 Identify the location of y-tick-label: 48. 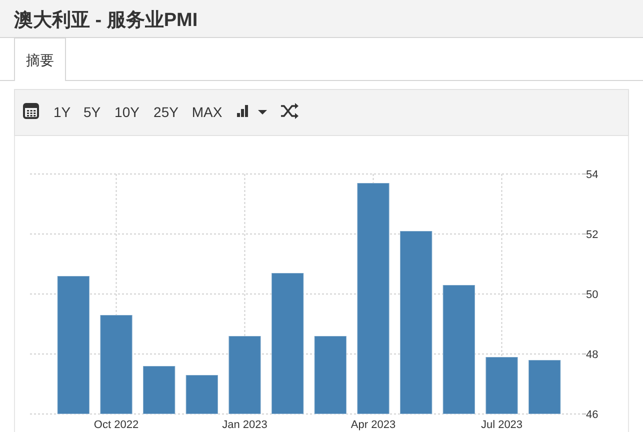
(592, 355).